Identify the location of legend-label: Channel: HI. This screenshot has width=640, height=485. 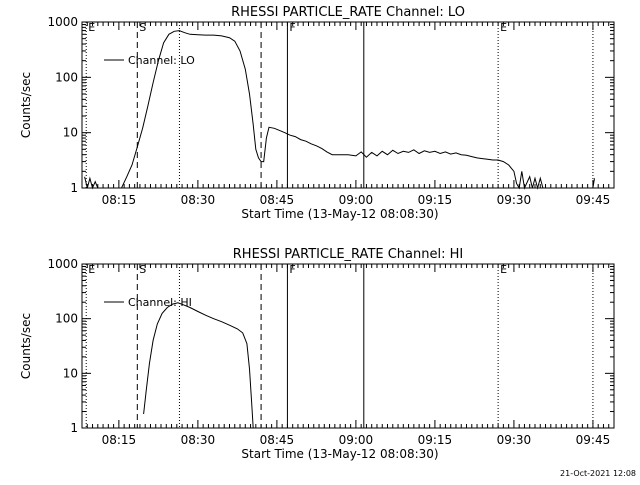
(160, 302).